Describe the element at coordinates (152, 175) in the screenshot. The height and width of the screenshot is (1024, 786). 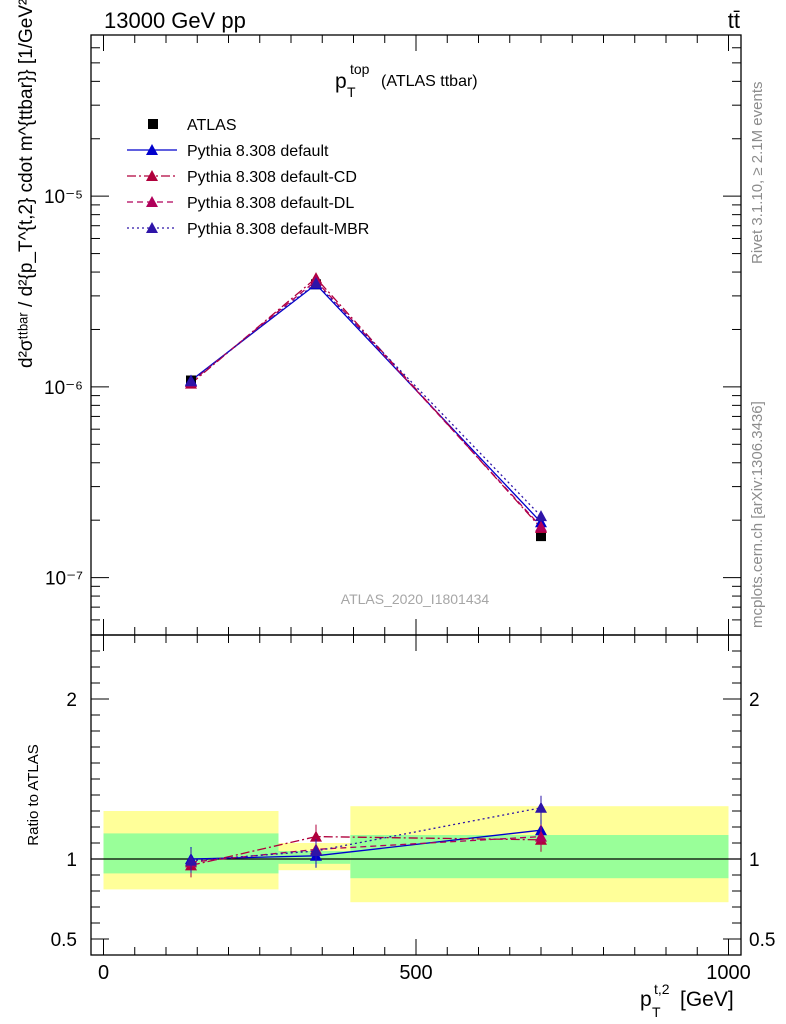
I see `legend-marker-cd` at that location.